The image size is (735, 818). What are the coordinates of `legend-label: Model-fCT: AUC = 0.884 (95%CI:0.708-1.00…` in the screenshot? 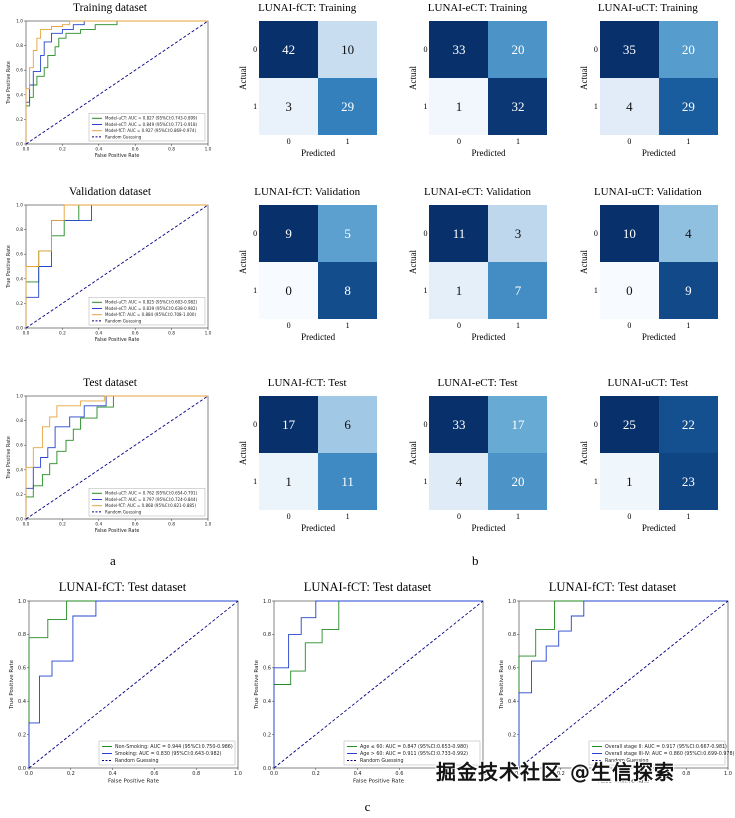 It's located at (150, 314).